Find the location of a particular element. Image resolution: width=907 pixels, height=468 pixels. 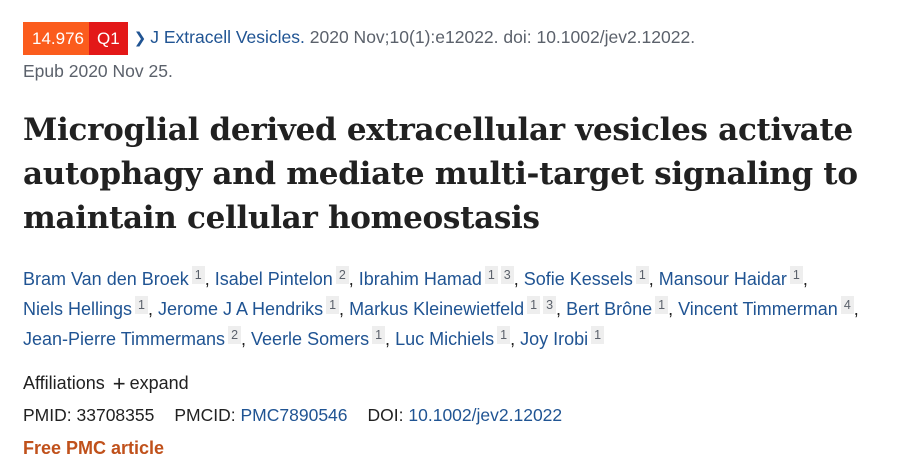

author-link: Niels Hellings is located at coordinates (78, 309).